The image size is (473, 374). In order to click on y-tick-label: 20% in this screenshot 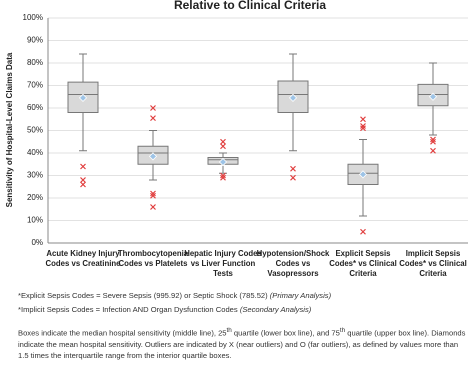, I will do `click(35, 197)`.